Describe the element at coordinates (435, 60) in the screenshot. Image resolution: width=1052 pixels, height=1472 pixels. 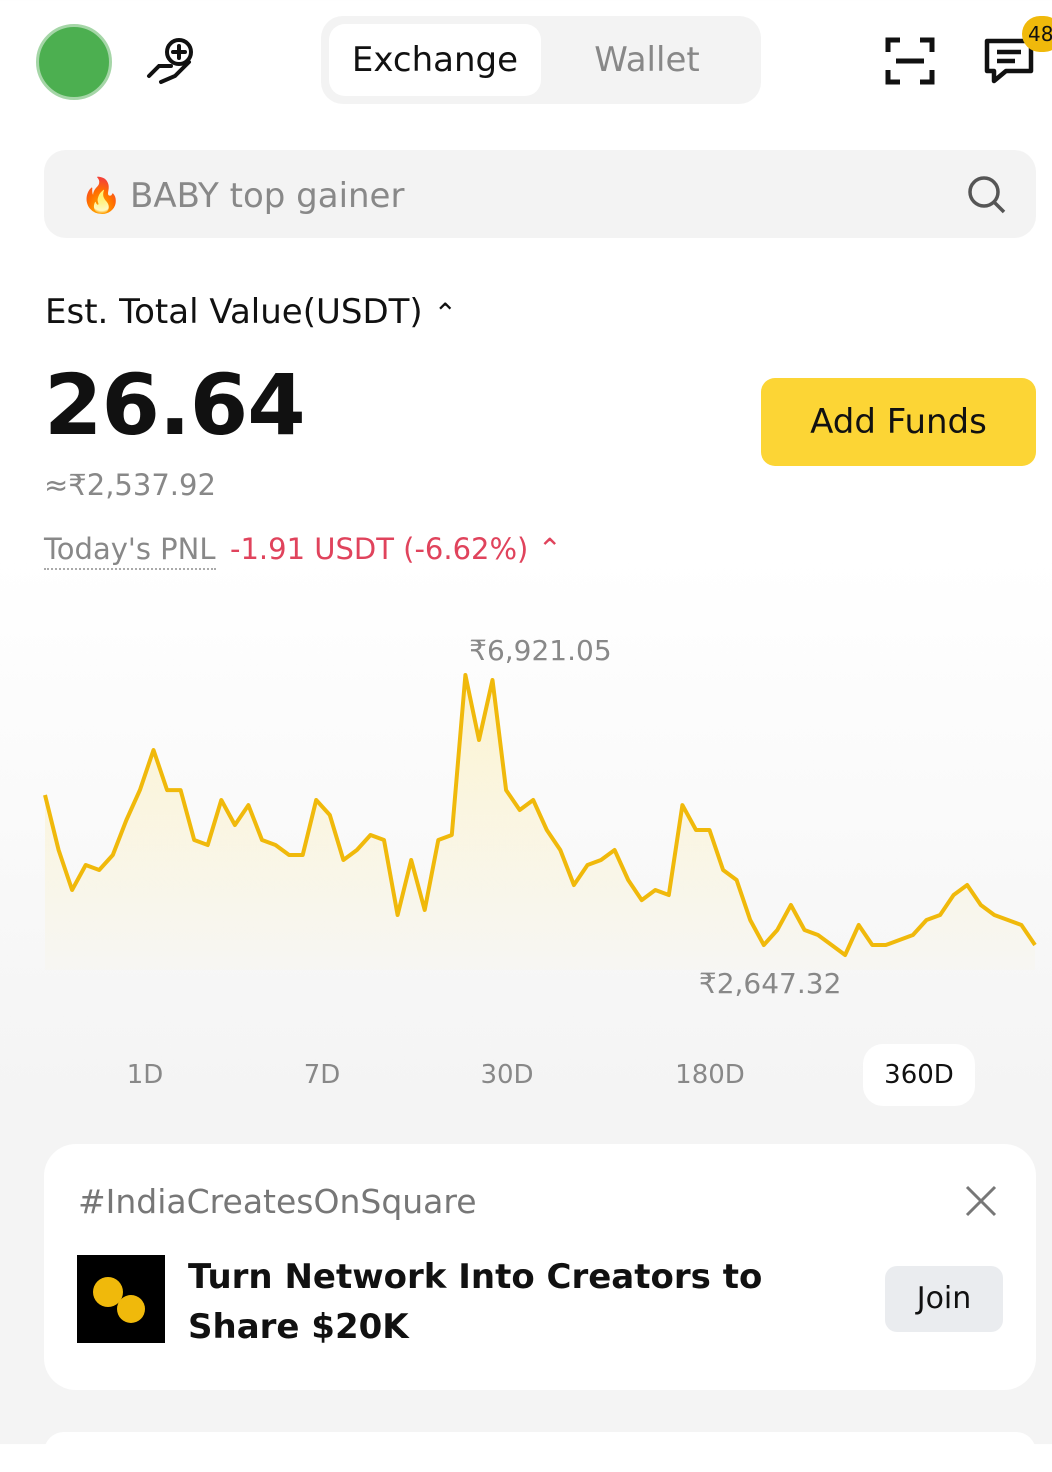
I see `tab: Exchange` at that location.